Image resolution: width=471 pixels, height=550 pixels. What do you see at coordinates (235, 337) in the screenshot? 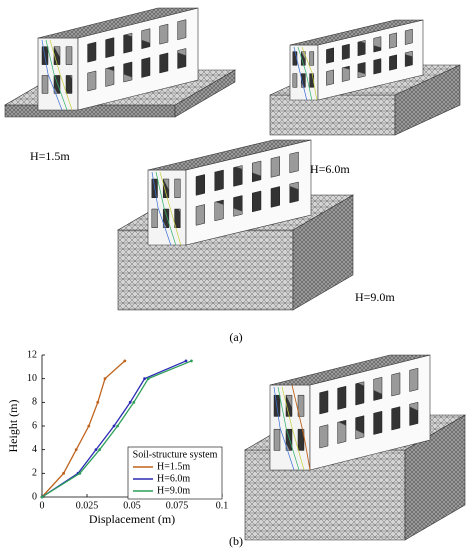
I see `caption: (a)` at bounding box center [235, 337].